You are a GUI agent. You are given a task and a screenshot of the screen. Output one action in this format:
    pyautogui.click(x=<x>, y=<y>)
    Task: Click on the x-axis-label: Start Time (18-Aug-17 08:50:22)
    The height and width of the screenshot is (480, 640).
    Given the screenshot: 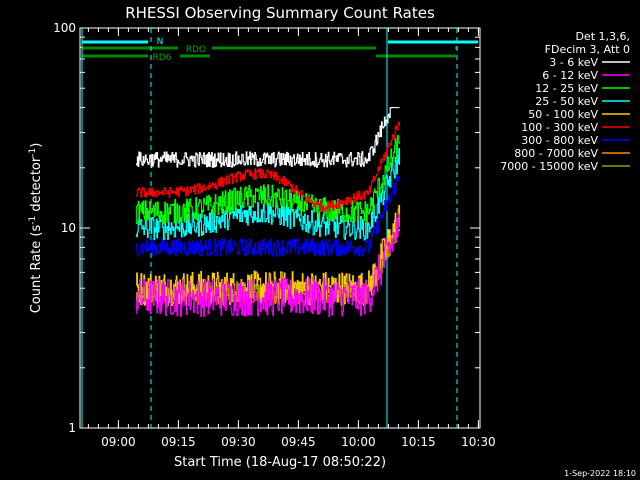 What is the action you would take?
    pyautogui.click(x=280, y=462)
    